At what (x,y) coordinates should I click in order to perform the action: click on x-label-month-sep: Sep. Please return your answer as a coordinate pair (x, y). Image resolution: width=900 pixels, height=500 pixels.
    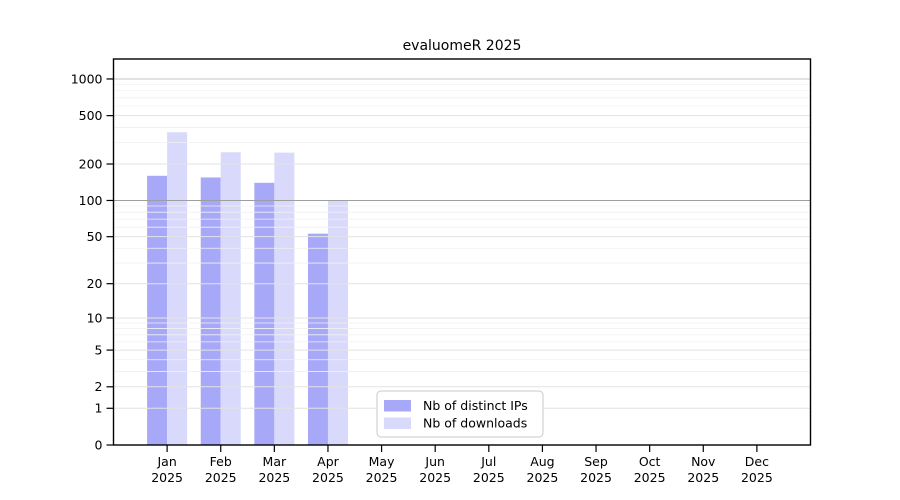
    Looking at the image, I should click on (596, 461).